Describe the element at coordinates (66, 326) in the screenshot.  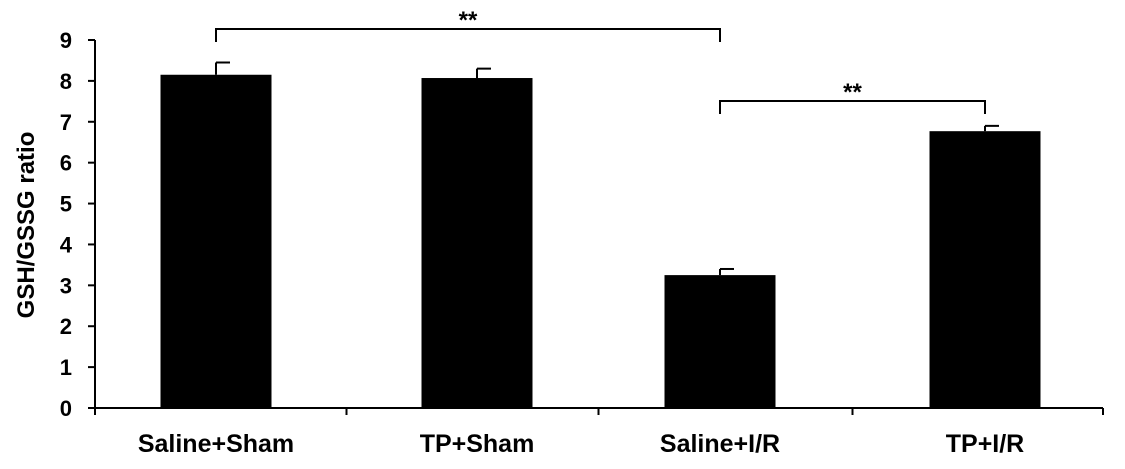
I see `y-tick-label: 2` at that location.